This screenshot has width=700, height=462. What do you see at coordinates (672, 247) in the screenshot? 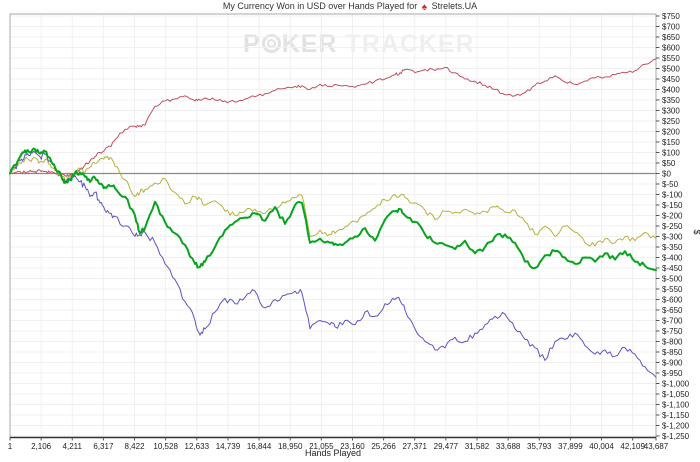
I see `y-tick-label: $-350` at bounding box center [672, 247].